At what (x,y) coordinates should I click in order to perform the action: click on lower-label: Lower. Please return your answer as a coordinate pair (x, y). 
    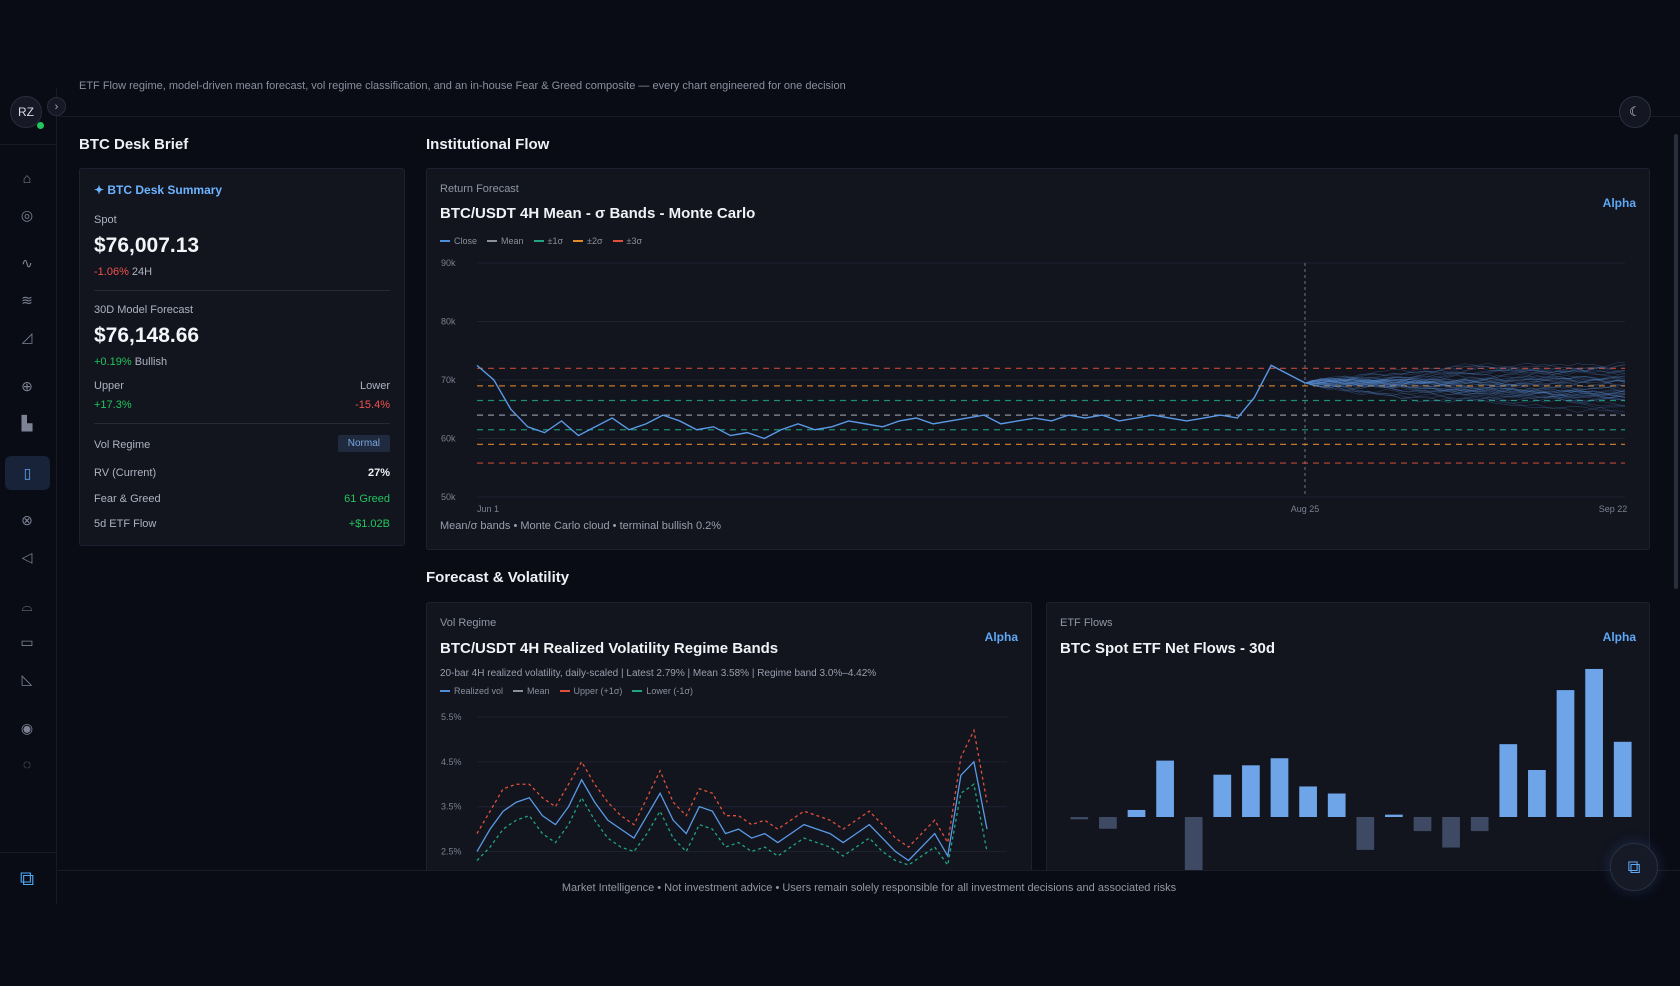
    Looking at the image, I should click on (375, 386).